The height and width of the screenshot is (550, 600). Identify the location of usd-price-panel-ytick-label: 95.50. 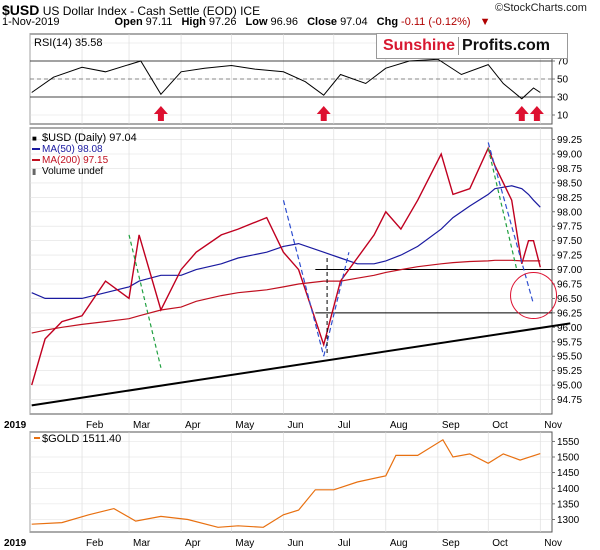
(569, 357).